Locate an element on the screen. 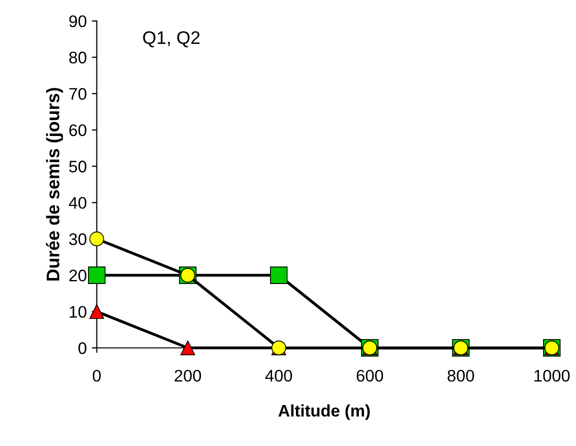 This screenshot has width=576, height=446. y-tick-label: 70 is located at coordinates (77, 94).